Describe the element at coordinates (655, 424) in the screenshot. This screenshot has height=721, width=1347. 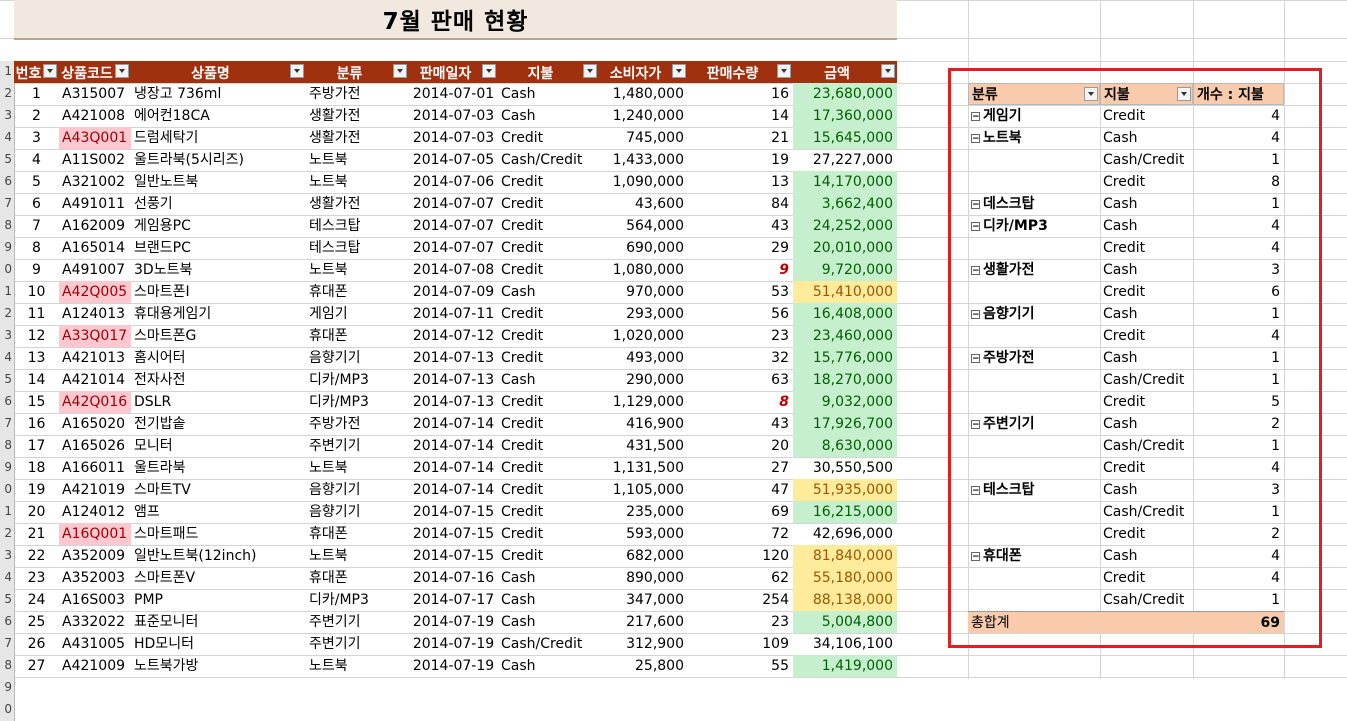
I see `cell-price: 416,900` at that location.